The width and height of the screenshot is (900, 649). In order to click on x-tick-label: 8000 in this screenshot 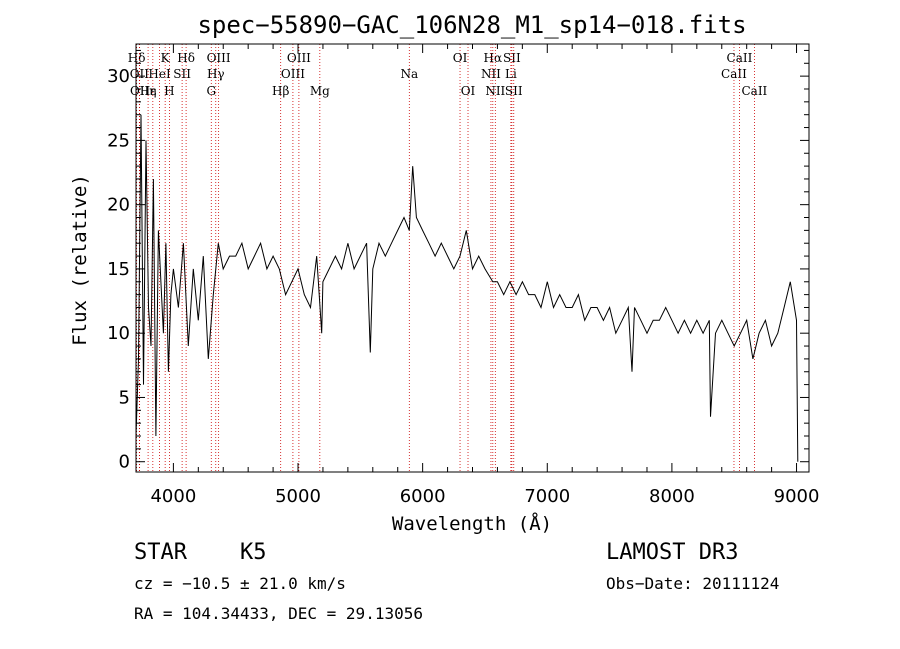, I will do `click(672, 496)`.